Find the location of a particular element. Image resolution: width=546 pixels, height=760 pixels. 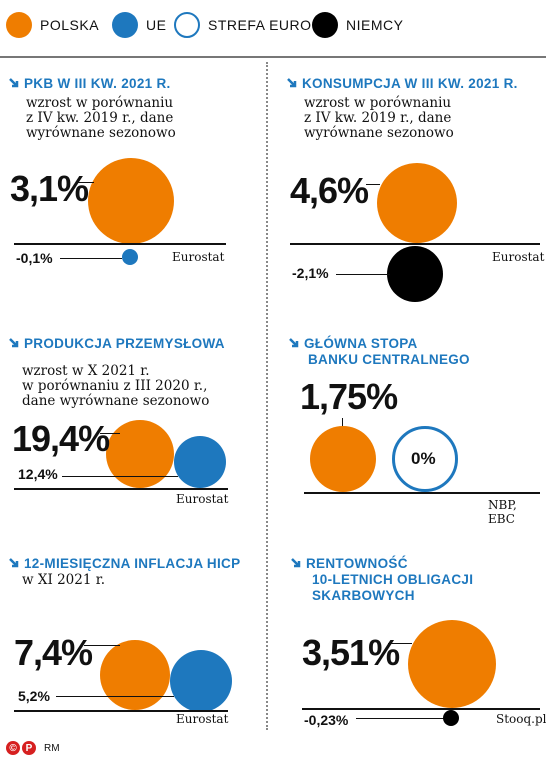

legend-label: NIEMCY is located at coordinates (375, 25).